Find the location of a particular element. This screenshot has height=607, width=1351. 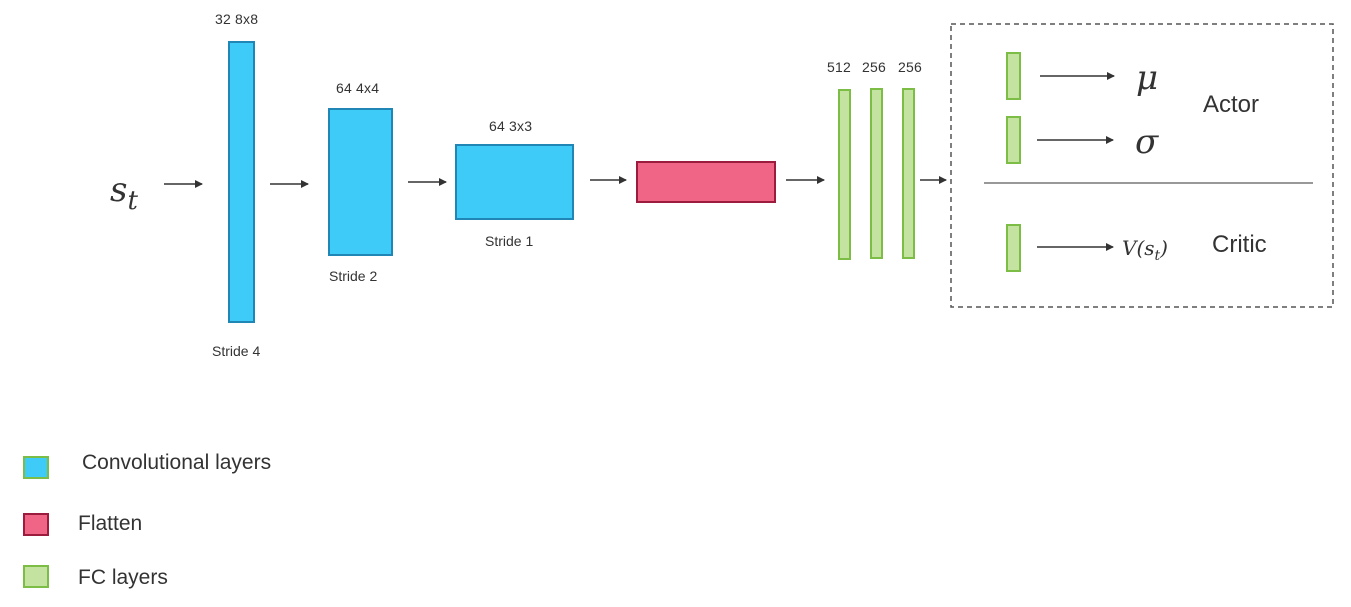

value-output: V(st) is located at coordinates (1145, 250).